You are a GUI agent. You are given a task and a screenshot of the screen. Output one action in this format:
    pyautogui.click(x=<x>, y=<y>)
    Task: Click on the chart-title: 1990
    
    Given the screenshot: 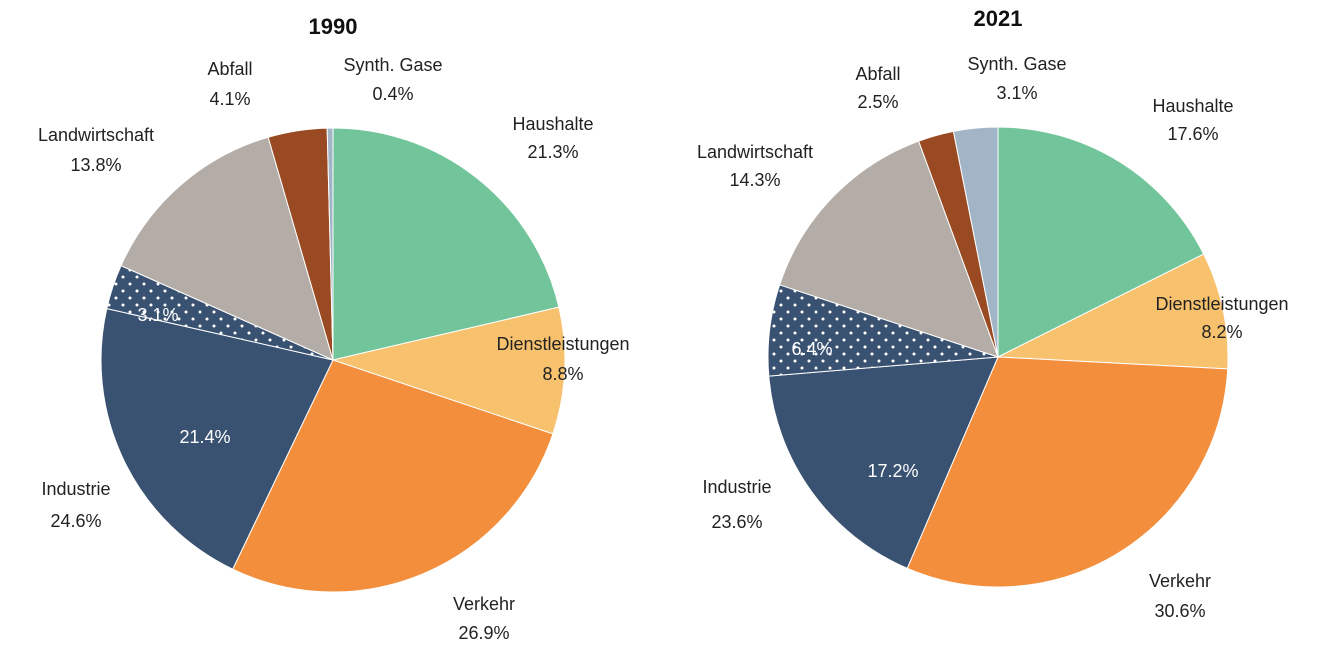 What is the action you would take?
    pyautogui.click(x=333, y=26)
    